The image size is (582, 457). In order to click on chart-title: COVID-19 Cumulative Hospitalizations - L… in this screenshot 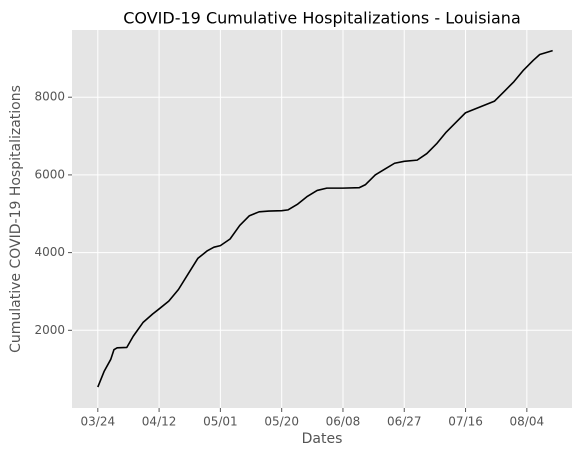, I will do `click(322, 18)`.